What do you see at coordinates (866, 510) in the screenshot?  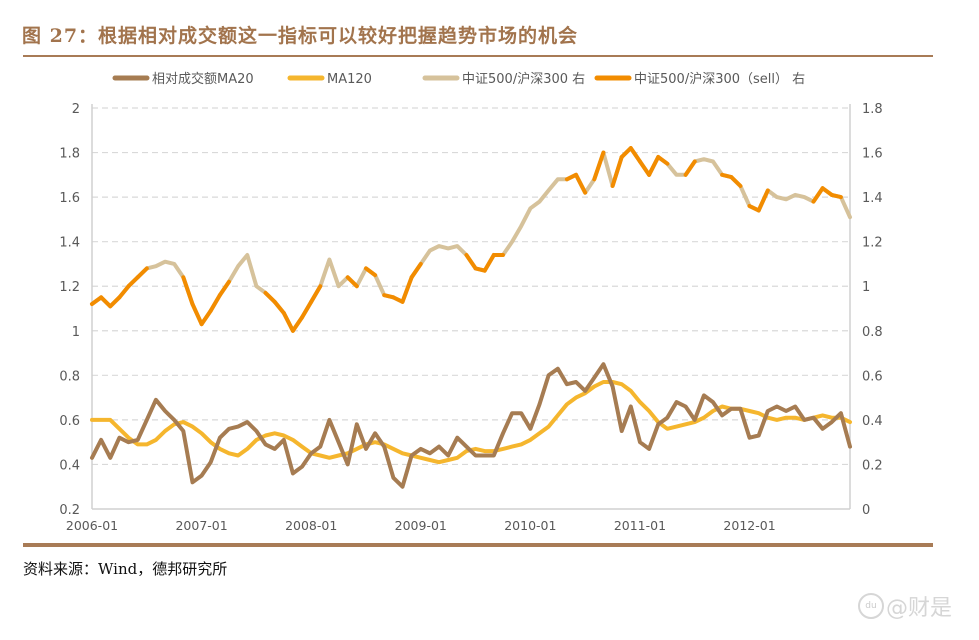 I see `y-right-tick-label: 0` at bounding box center [866, 510].